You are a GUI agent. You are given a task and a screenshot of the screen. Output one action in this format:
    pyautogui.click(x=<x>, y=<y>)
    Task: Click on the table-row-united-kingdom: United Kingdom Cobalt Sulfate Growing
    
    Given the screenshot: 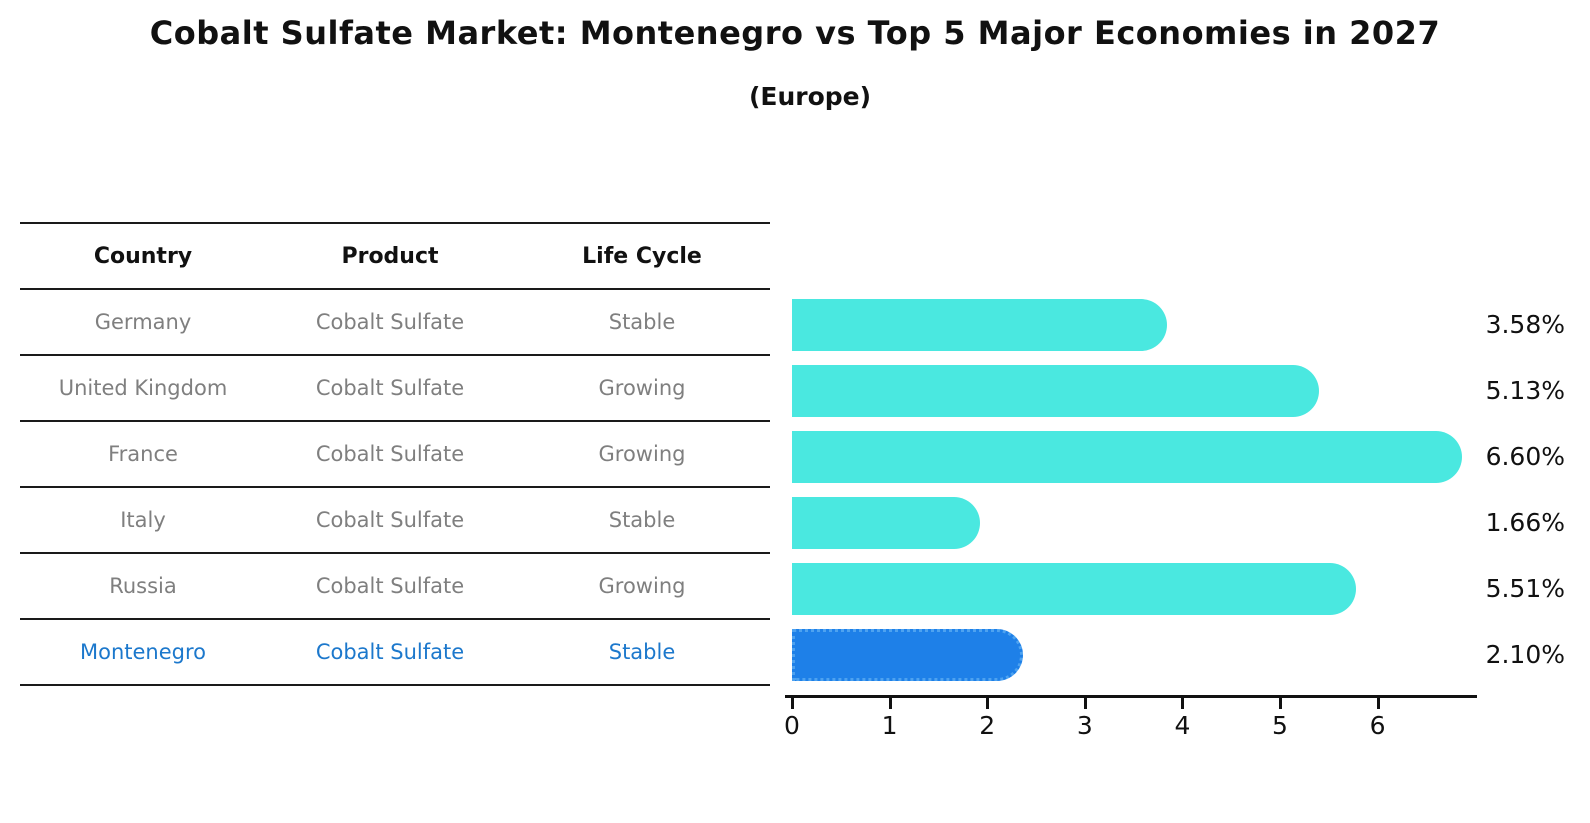 What is the action you would take?
    pyautogui.click(x=395, y=389)
    